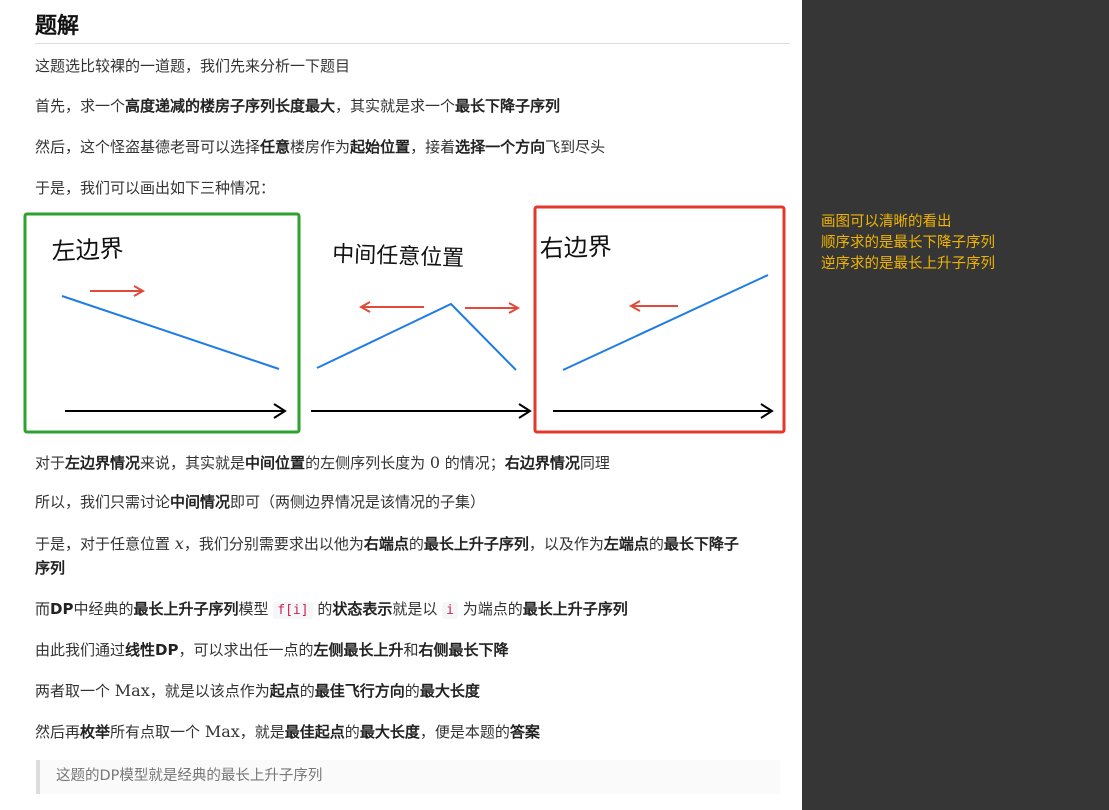 The width and height of the screenshot is (1109, 810). I want to click on middle-peak-line, so click(416, 336).